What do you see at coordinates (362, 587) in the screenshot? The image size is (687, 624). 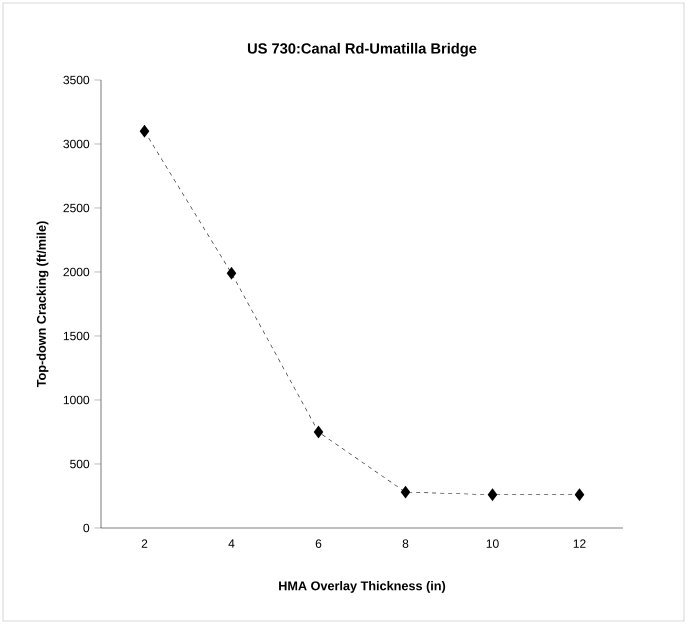 I see `x-axis-title: HMA Overlay Thickness (in)` at bounding box center [362, 587].